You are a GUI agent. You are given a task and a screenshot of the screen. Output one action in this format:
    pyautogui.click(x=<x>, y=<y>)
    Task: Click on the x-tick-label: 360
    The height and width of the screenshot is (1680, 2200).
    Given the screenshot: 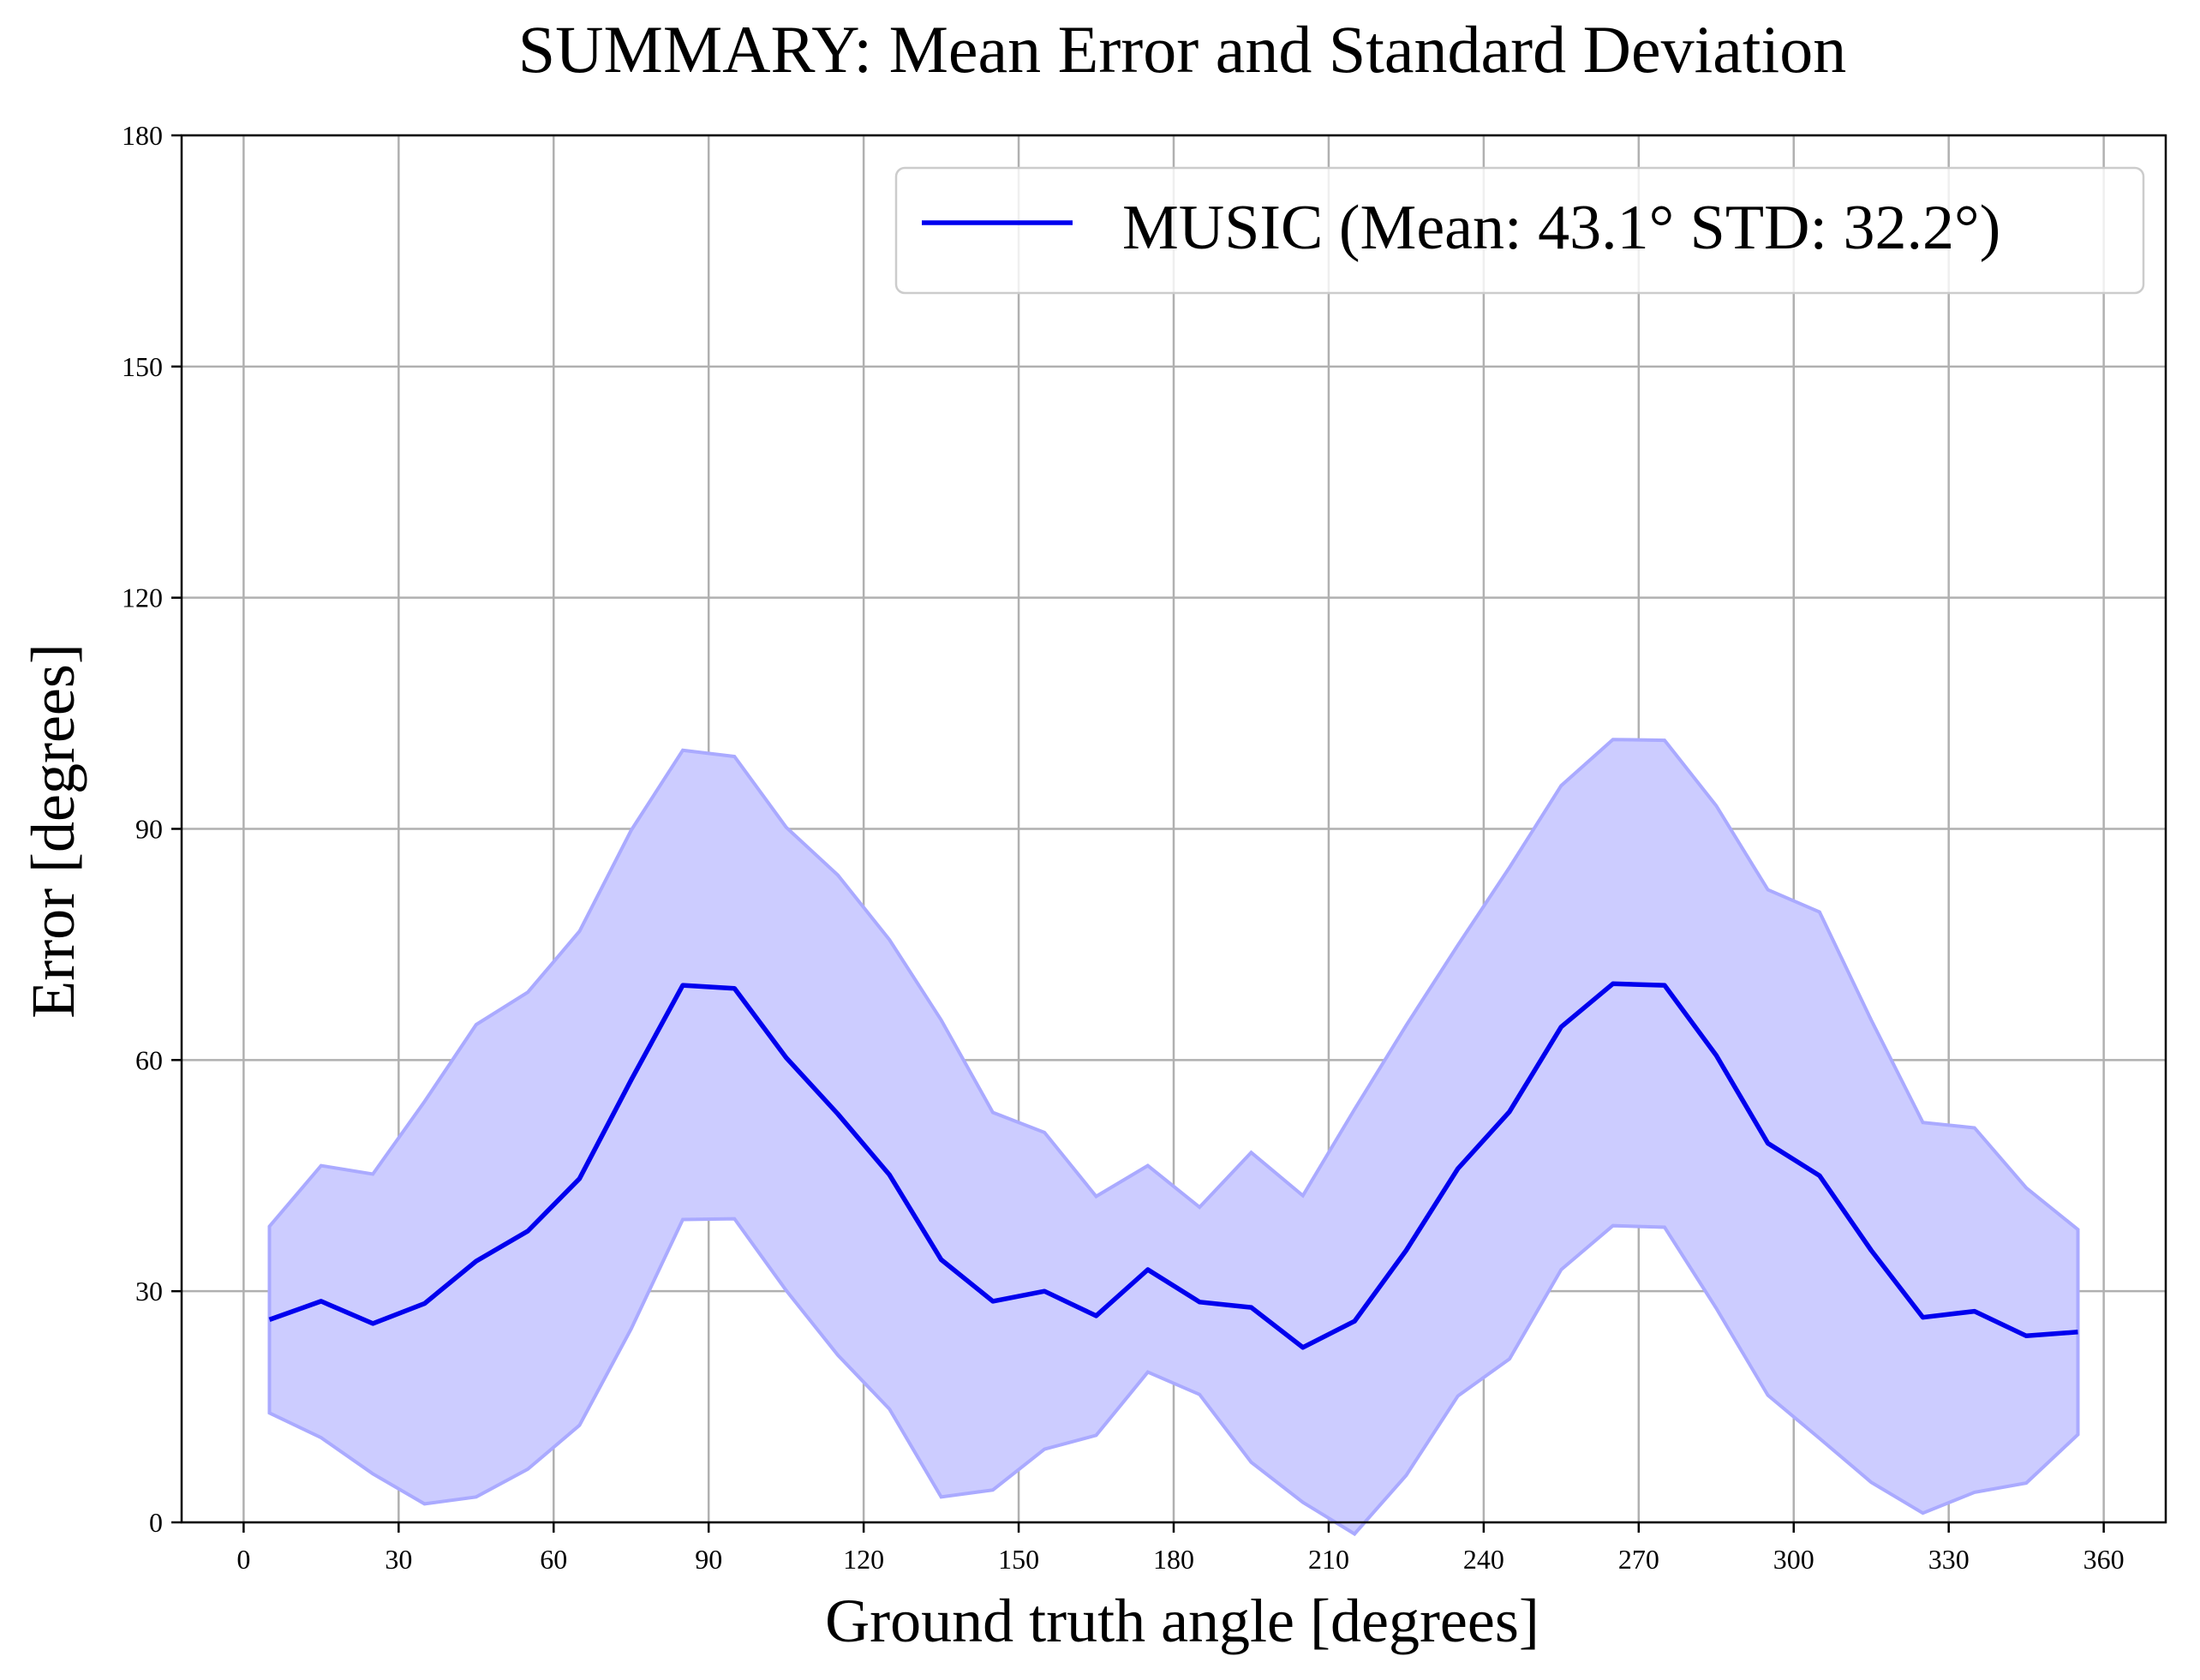 What is the action you would take?
    pyautogui.click(x=2104, y=1560)
    